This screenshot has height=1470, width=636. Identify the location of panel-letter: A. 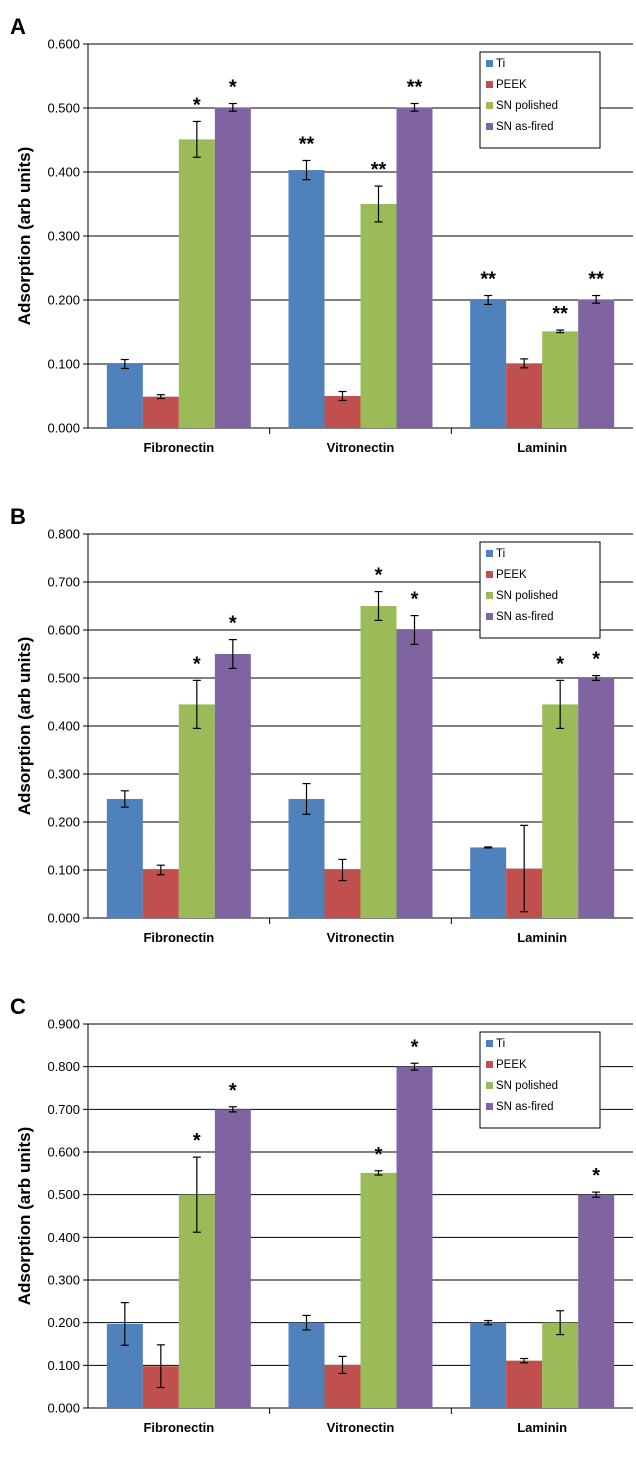
(18, 26).